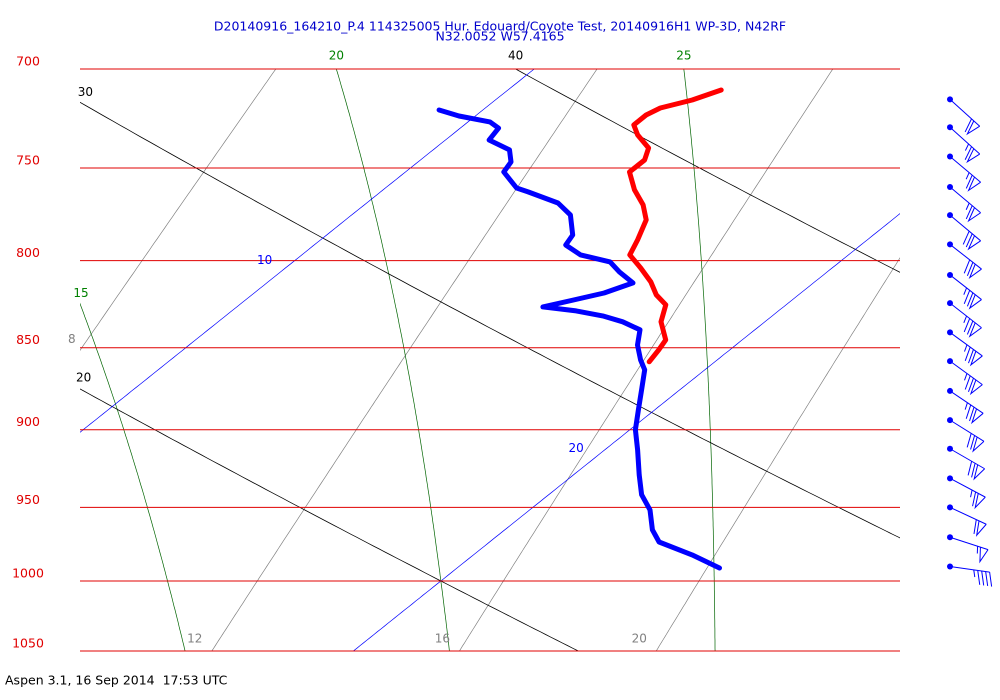  What do you see at coordinates (28, 572) in the screenshot?
I see `y-tick-label: 1000` at bounding box center [28, 572].